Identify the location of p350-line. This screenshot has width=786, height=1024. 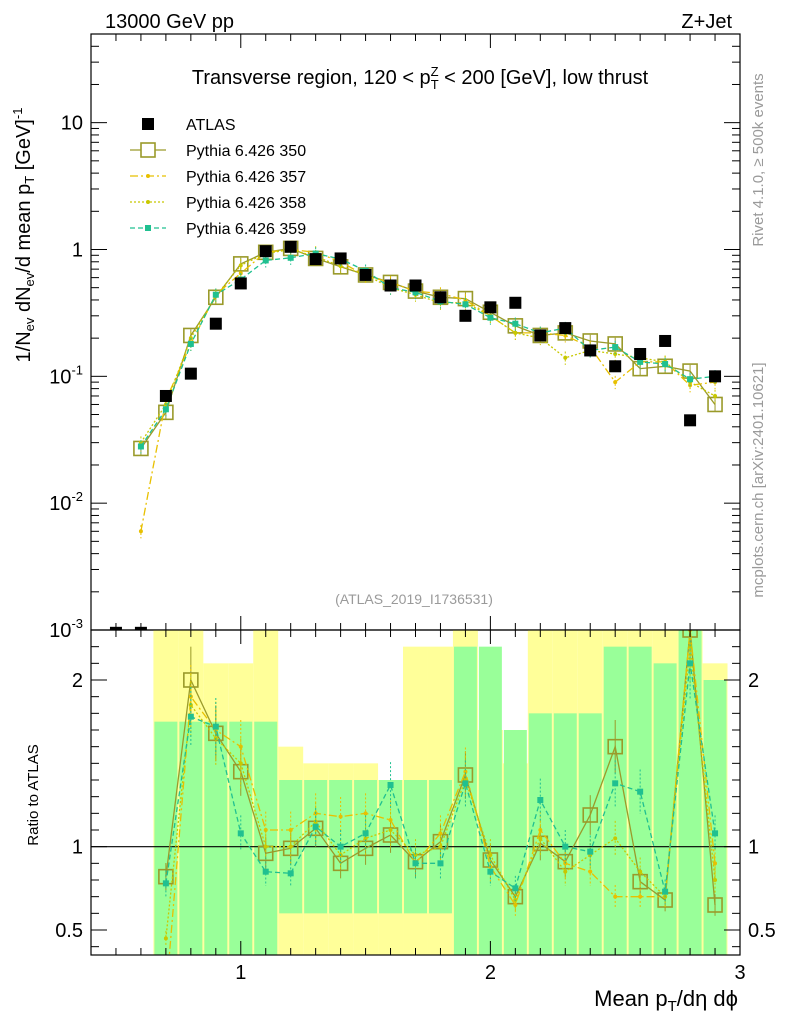
(428, 348).